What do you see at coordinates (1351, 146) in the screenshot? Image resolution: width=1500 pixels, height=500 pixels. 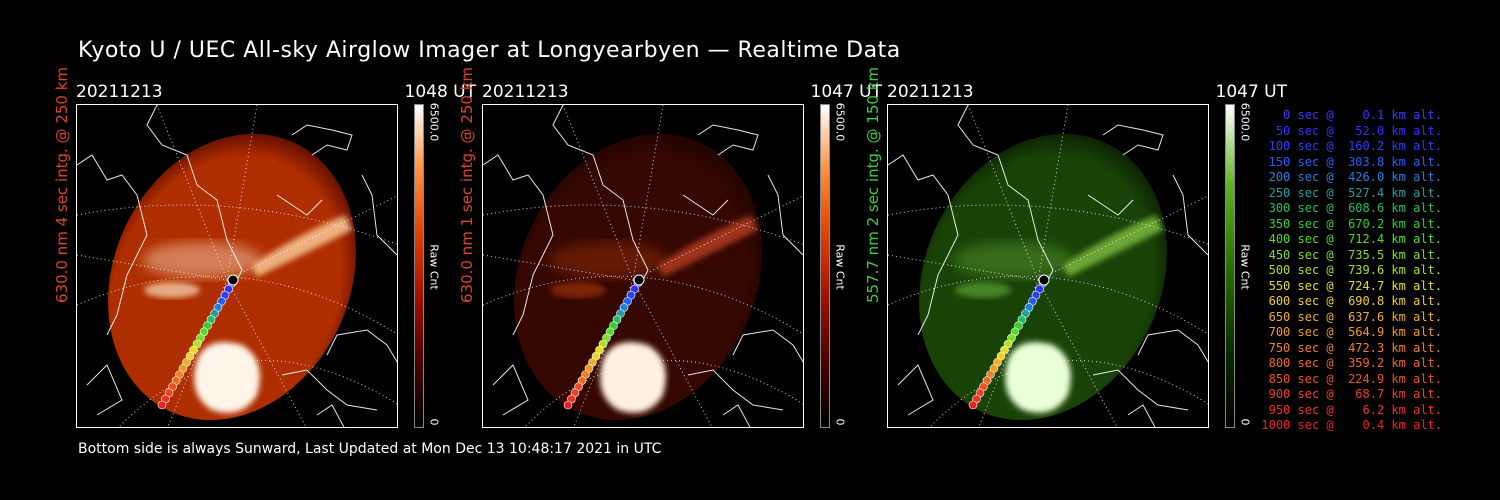 I see `legend-entry: 100 sec @ 160.2 km alt.` at bounding box center [1351, 146].